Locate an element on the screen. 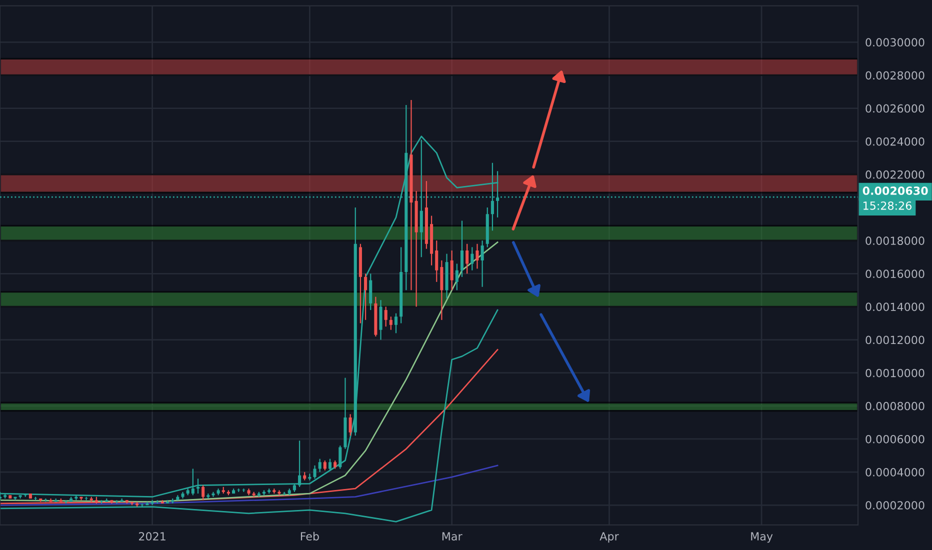 The image size is (932, 550). y-tick-label: 0.0014000 is located at coordinates (895, 307).